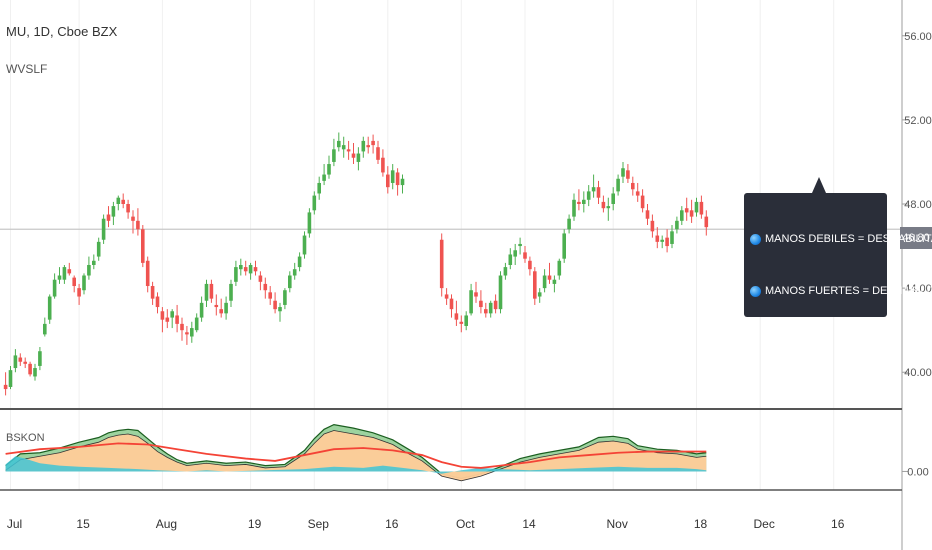 This screenshot has height=550, width=932. I want to click on oscillator-axis: 0.00, so click(915, 472).